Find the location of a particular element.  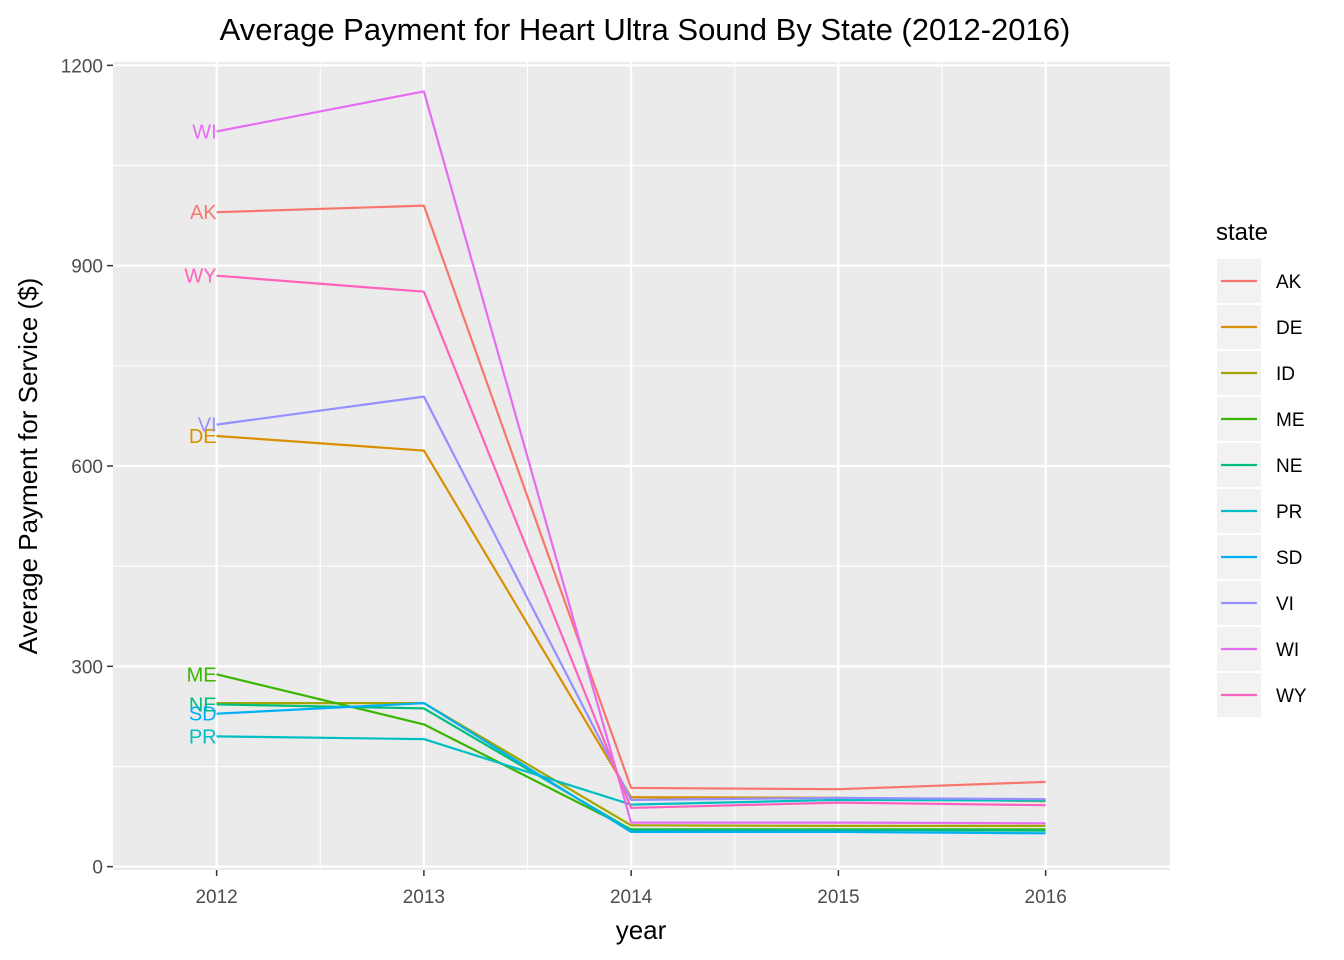

legend-label: DE is located at coordinates (1289, 328).